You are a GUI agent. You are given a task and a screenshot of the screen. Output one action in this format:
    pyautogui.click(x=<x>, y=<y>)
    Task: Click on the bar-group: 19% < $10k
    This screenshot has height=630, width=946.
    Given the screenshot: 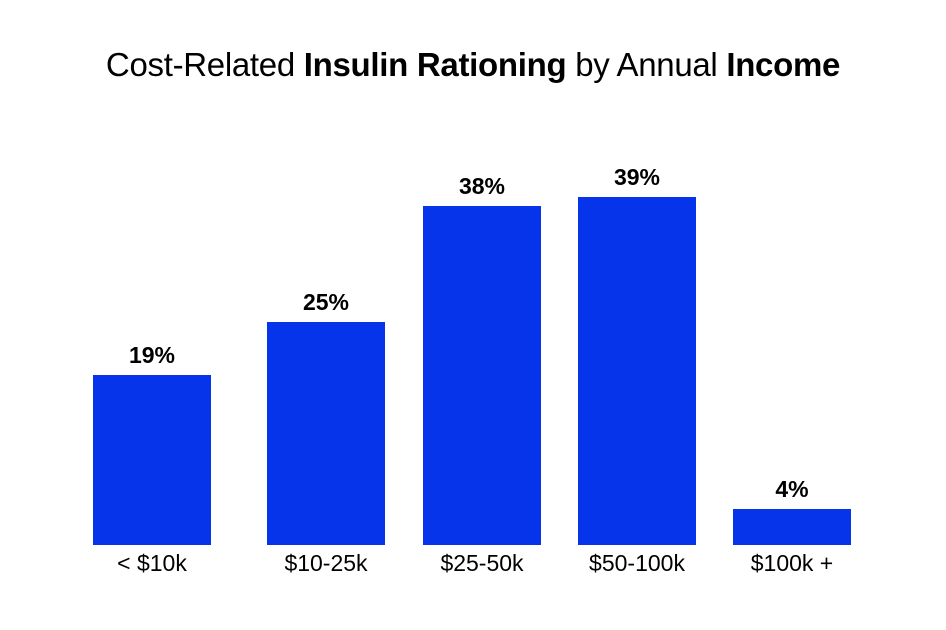 What is the action you would take?
    pyautogui.click(x=152, y=458)
    